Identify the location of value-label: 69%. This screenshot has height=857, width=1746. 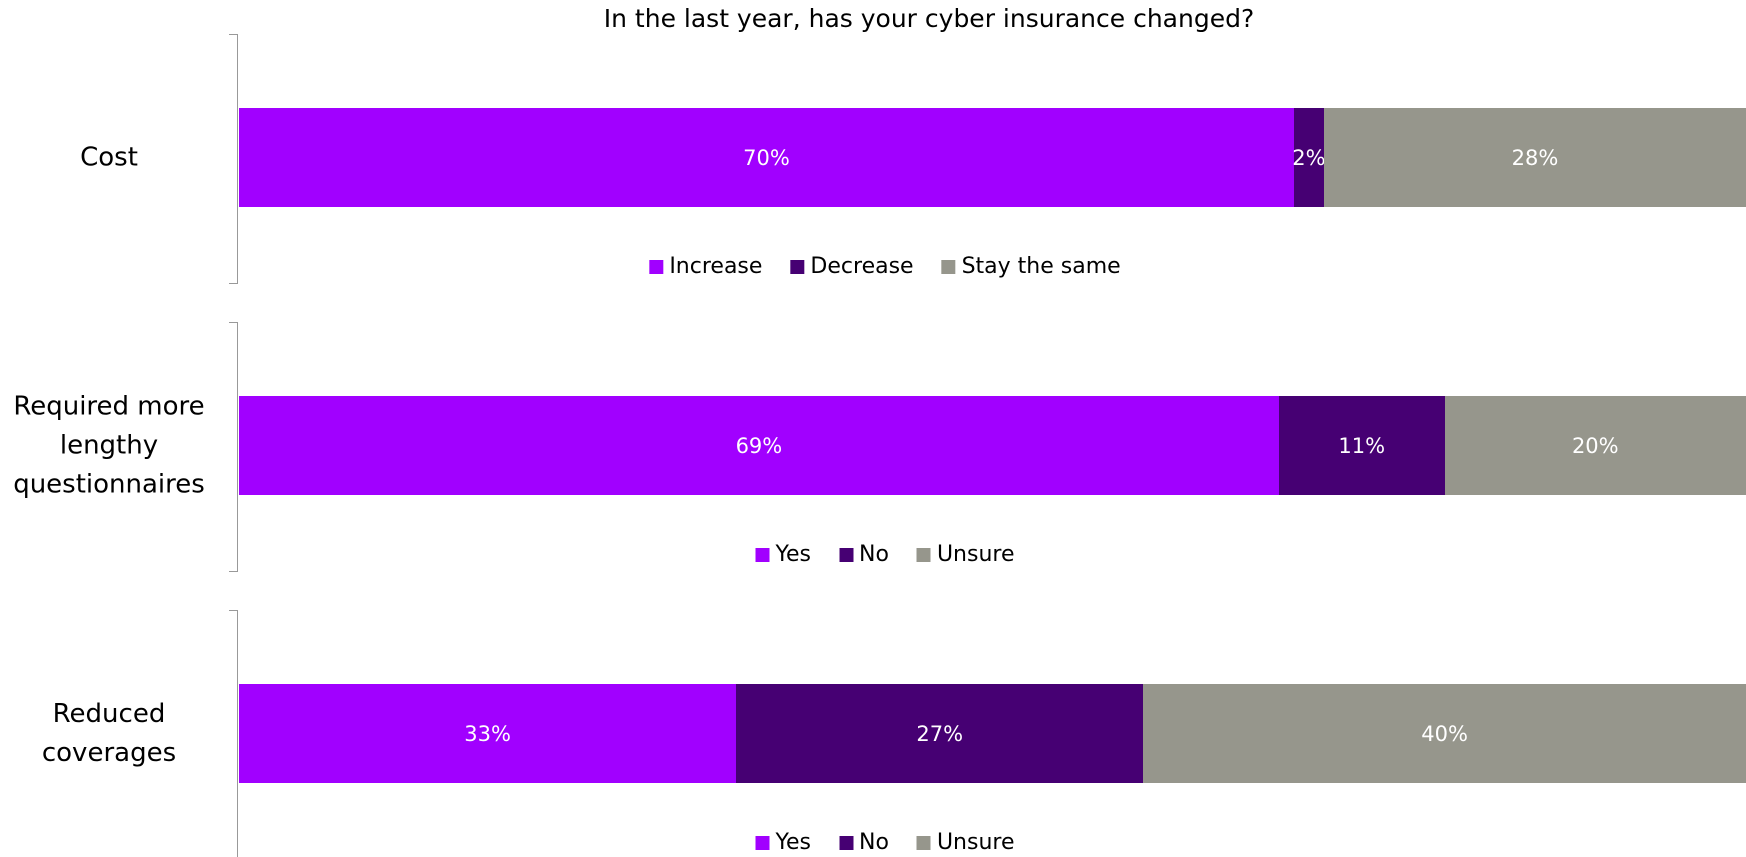
(759, 445).